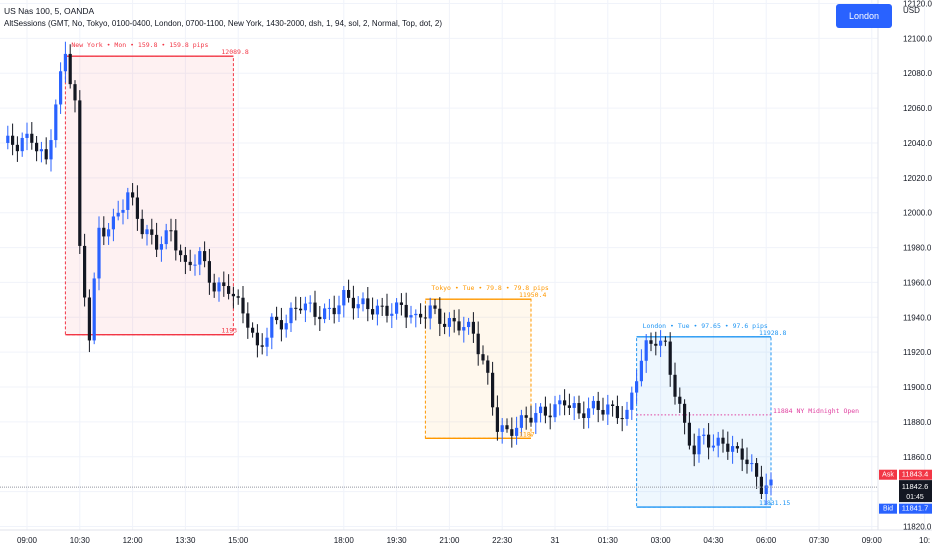 The width and height of the screenshot is (932, 550). I want to click on y-tick-label: 11940.0, so click(917, 317).